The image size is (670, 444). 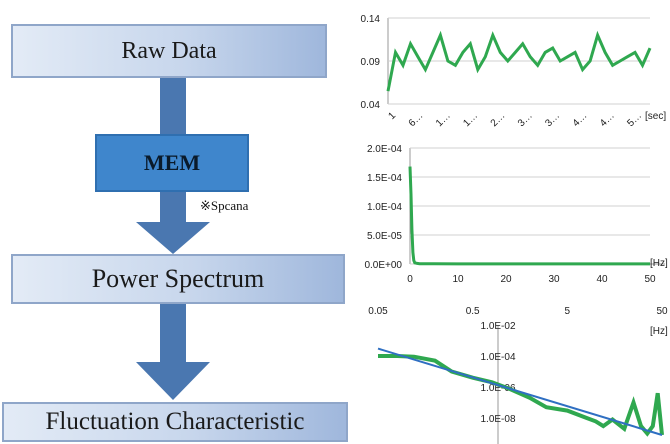 What do you see at coordinates (506, 279) in the screenshot?
I see `chart2-x-tick-label: 20` at bounding box center [506, 279].